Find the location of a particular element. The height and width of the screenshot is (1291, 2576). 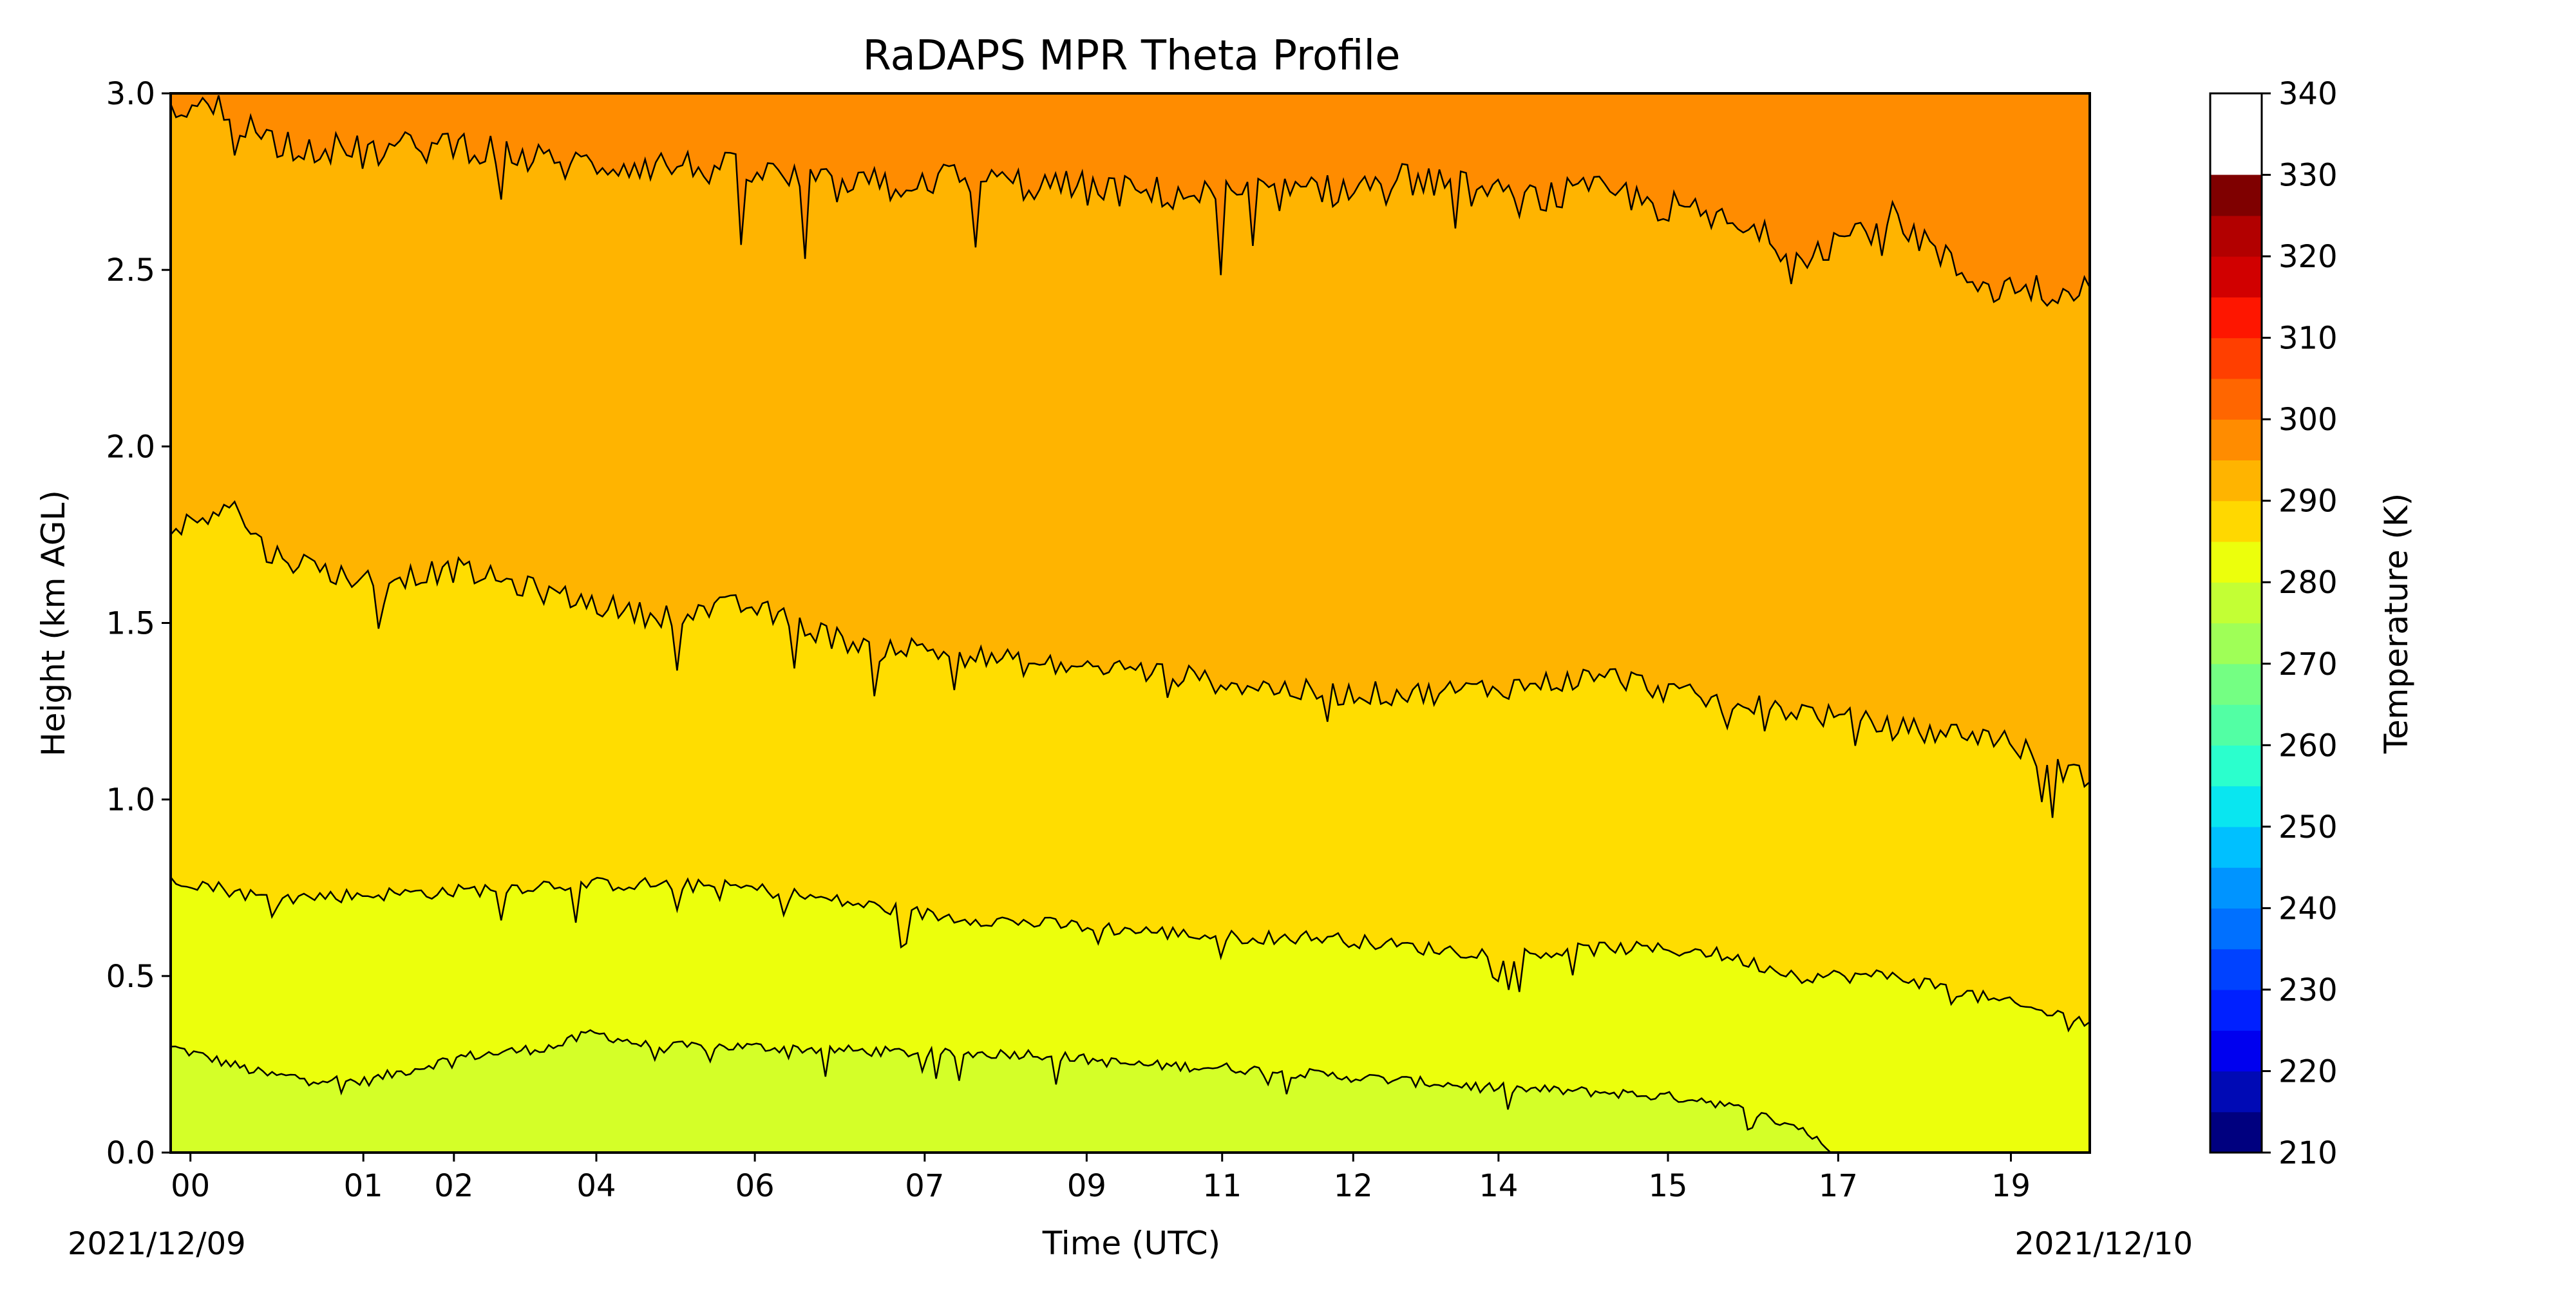

y-axis: 0.0 0.5 1.0 1.5 2.0 2.5 3.0 is located at coordinates (139, 623).